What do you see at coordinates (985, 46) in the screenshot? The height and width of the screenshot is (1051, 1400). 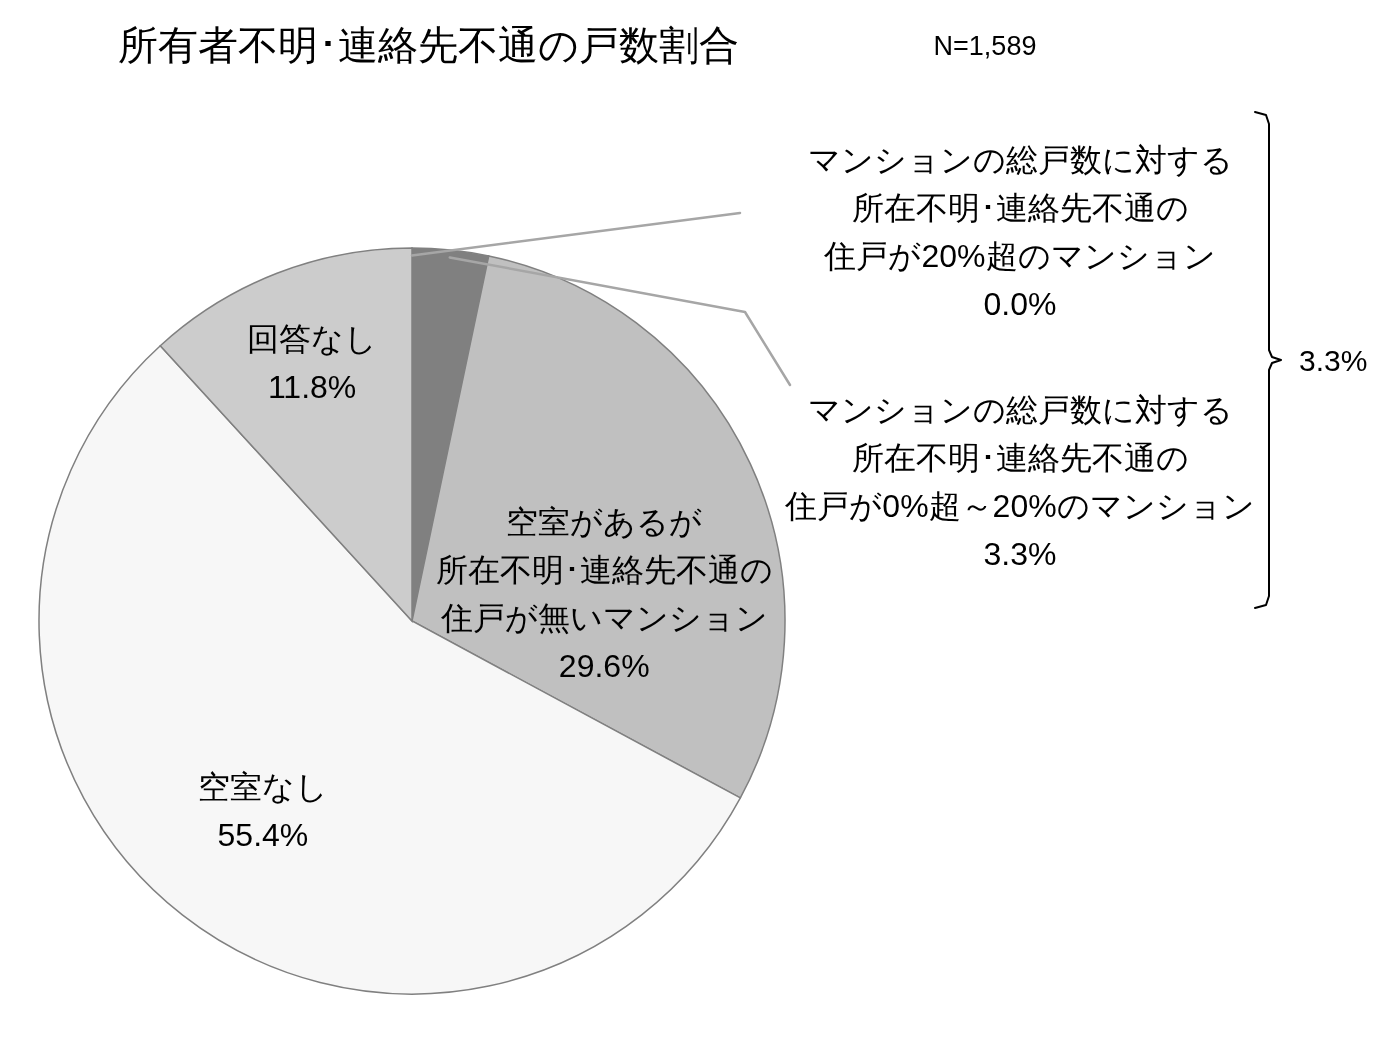 I see `chart-subtitle: N=1,589` at bounding box center [985, 46].